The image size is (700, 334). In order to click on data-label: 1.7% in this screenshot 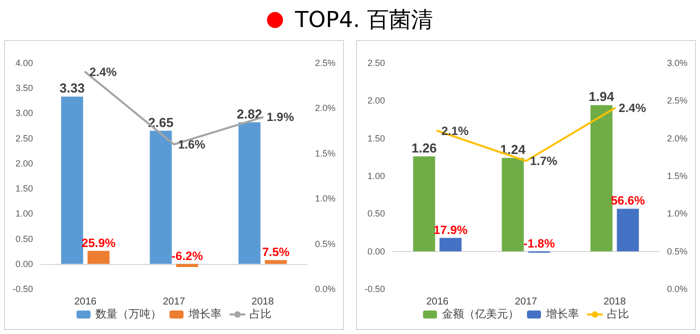, I will do `click(544, 161)`.